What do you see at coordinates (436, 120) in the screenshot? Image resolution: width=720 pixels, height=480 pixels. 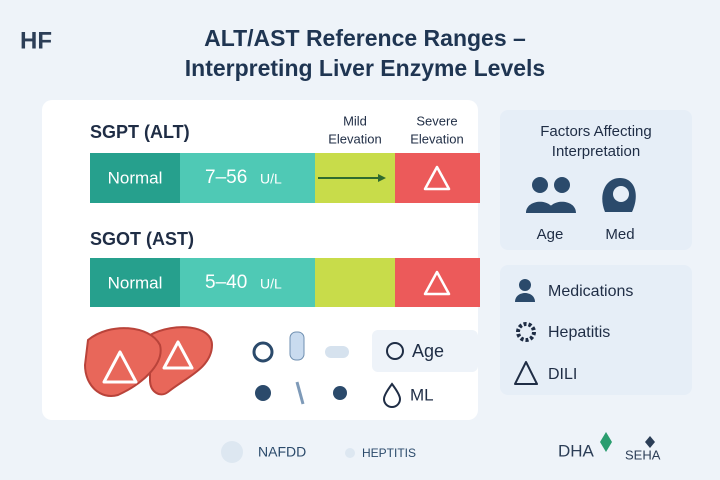 I see `zone-label: Severe` at bounding box center [436, 120].